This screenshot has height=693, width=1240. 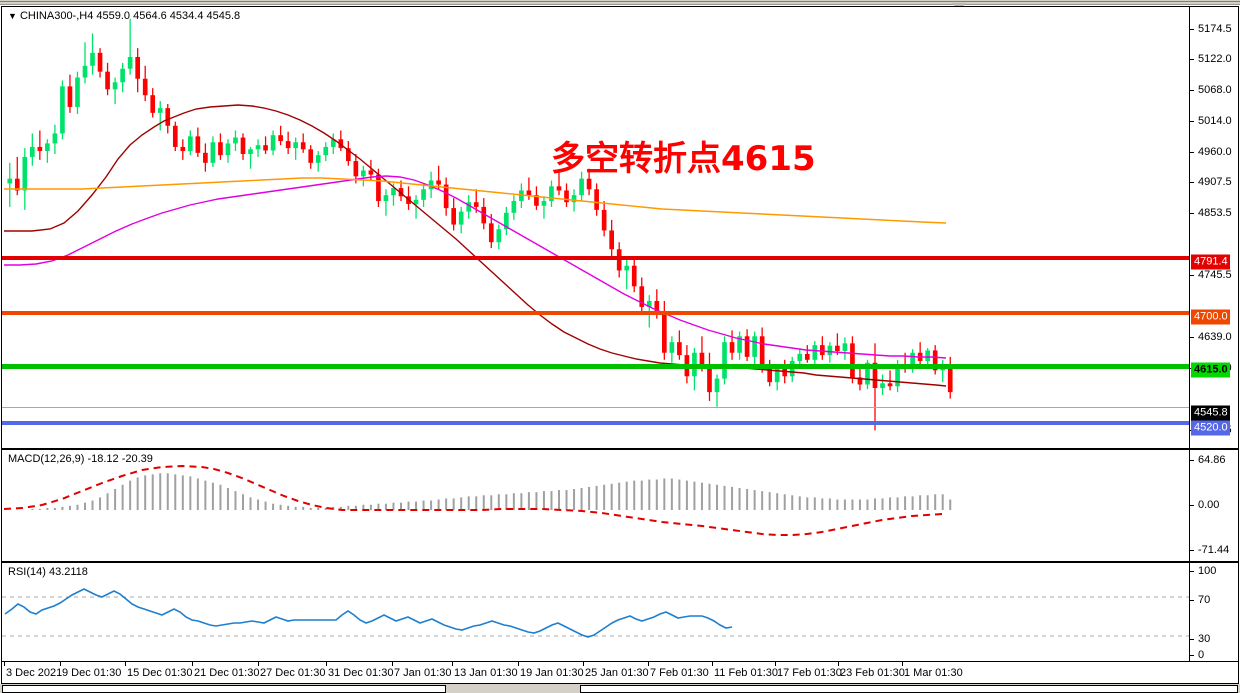 I want to click on price-level-4615-badge: 4615.0, so click(x=1210, y=370).